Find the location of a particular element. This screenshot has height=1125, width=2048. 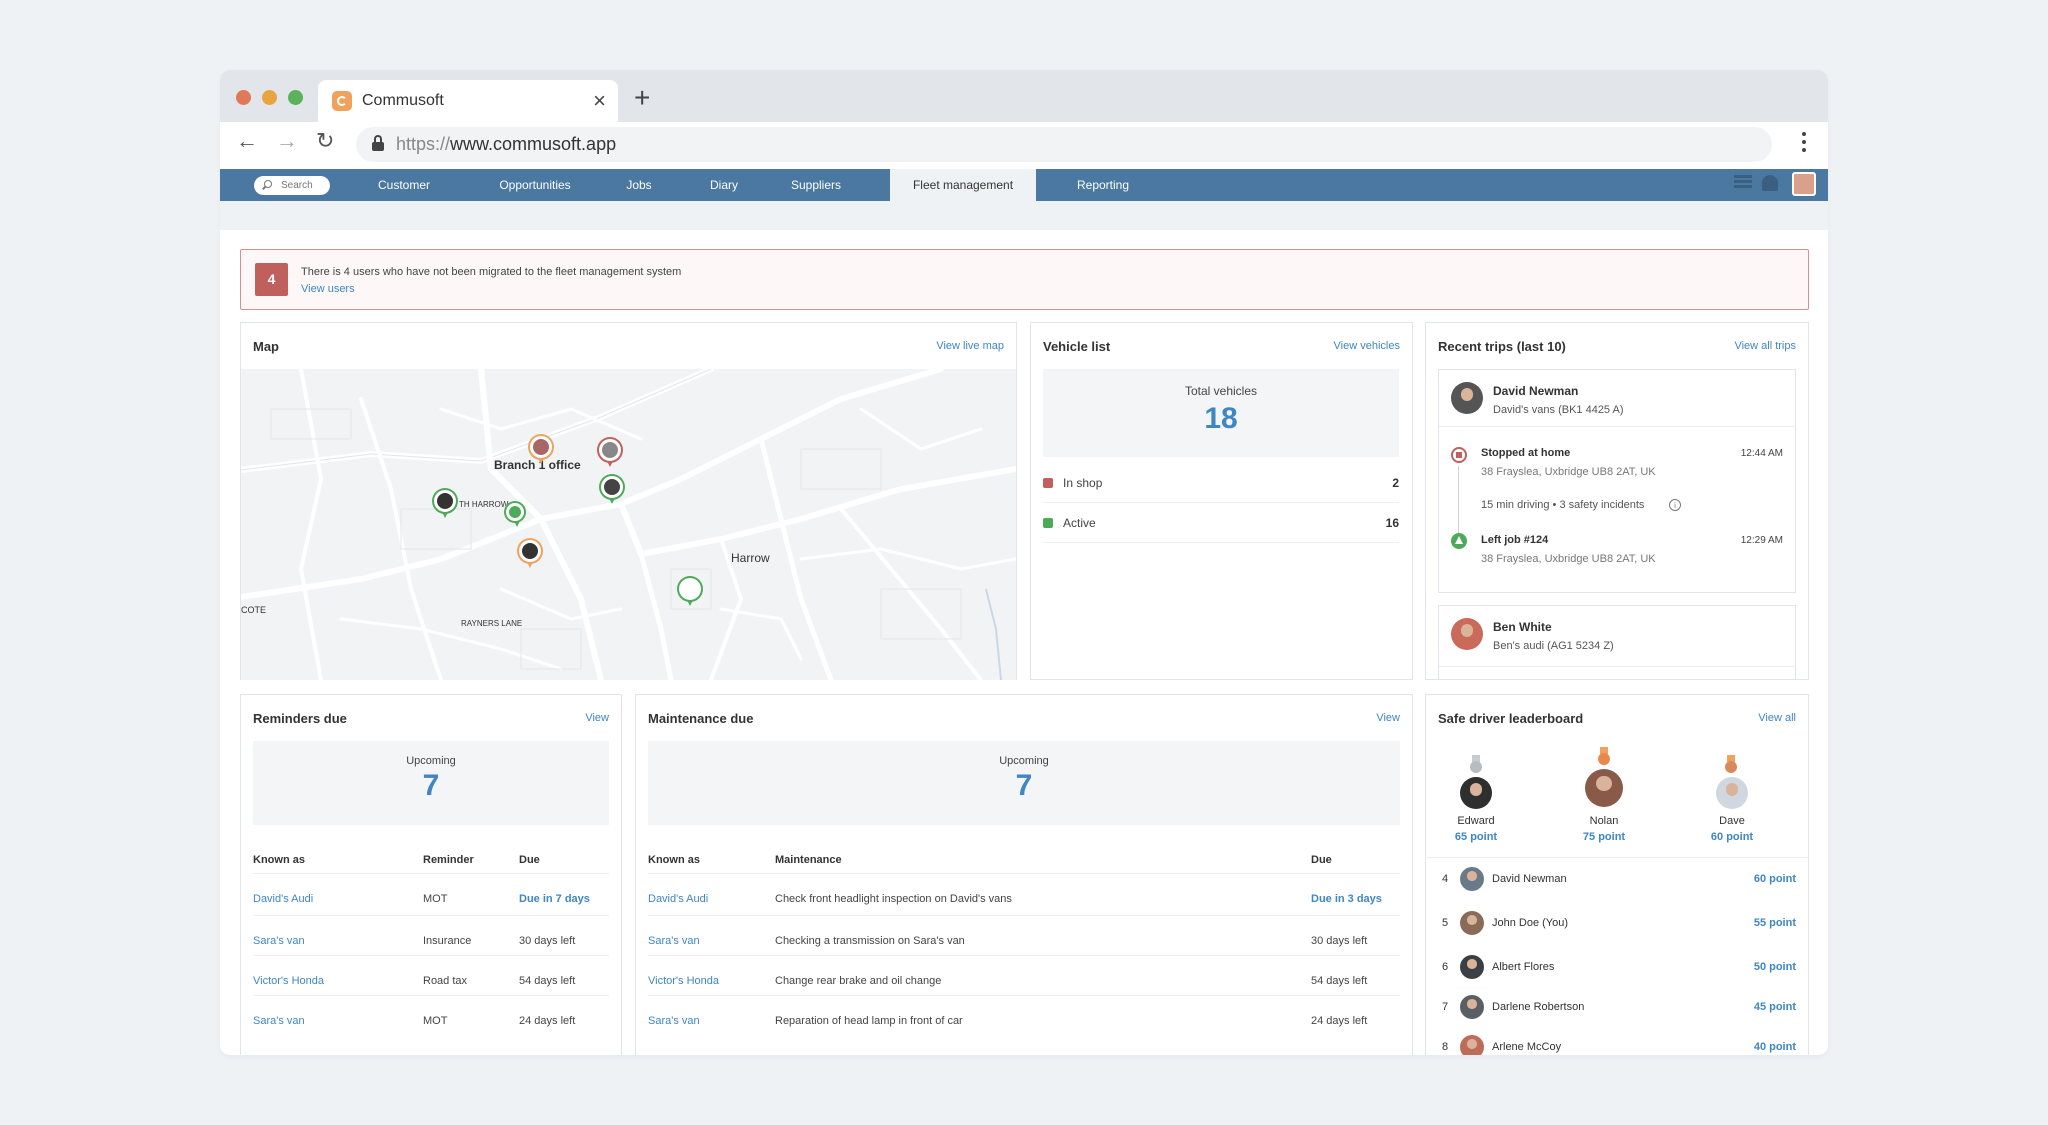

forward-arrow-icon: → is located at coordinates (287, 140).